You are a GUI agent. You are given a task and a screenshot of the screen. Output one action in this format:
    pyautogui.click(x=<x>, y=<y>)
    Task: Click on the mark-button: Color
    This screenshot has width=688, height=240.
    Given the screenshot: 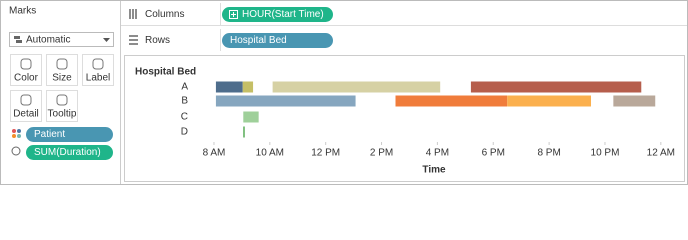 What is the action you would take?
    pyautogui.click(x=26, y=70)
    